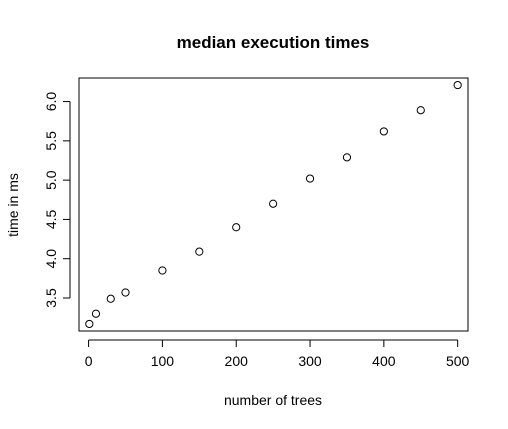 The height and width of the screenshot is (429, 508). I want to click on y-axis: 3.5 4.0 4.5 5.0 5.5 6.0, so click(57, 200).